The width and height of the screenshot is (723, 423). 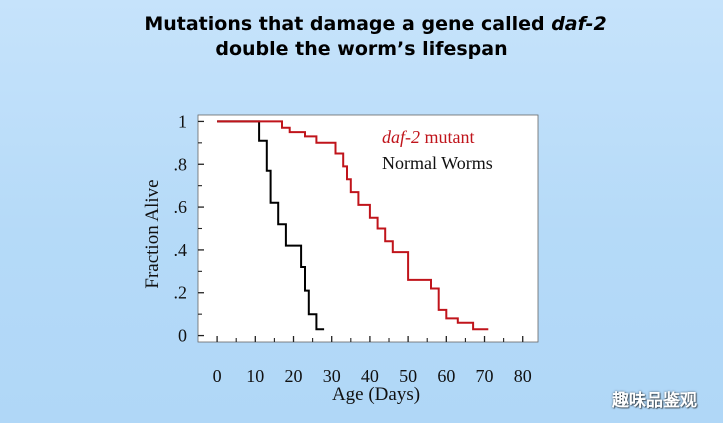 What do you see at coordinates (294, 376) in the screenshot?
I see `x-tick-label: 20` at bounding box center [294, 376].